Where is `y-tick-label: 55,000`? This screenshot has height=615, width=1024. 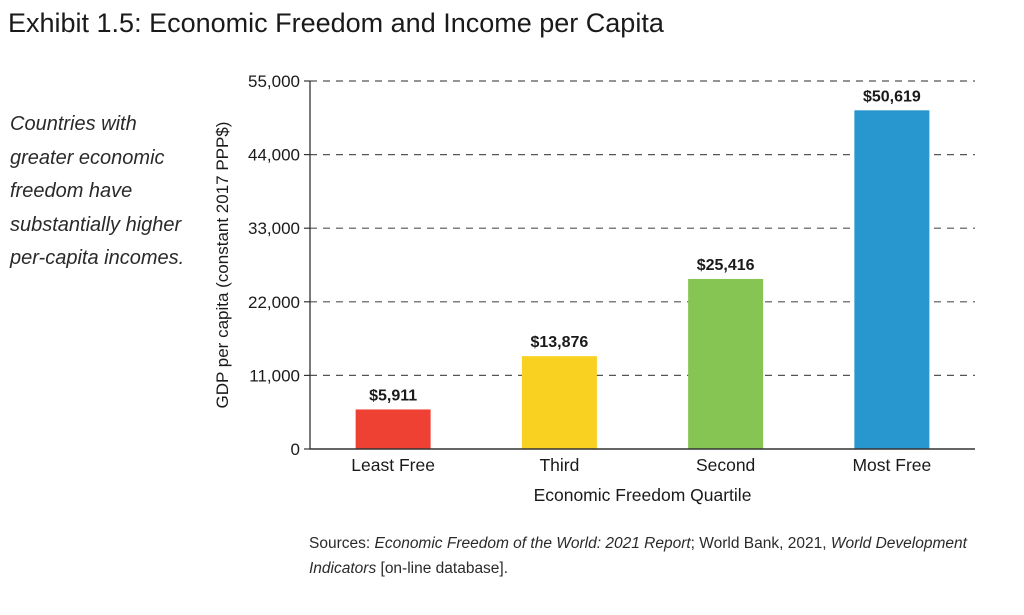
y-tick-label: 55,000 is located at coordinates (274, 81).